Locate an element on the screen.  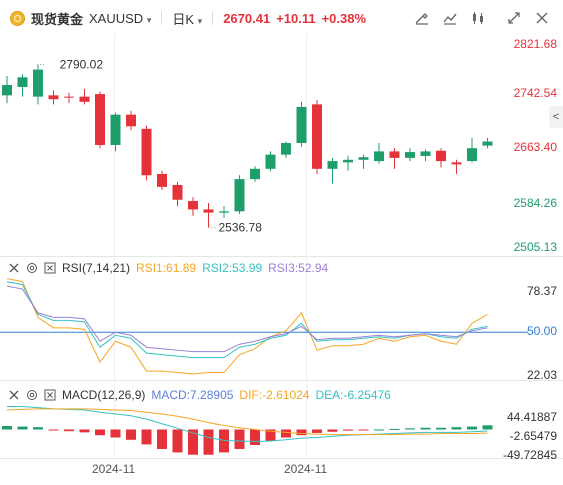
interval-label: 日K is located at coordinates (183, 19).